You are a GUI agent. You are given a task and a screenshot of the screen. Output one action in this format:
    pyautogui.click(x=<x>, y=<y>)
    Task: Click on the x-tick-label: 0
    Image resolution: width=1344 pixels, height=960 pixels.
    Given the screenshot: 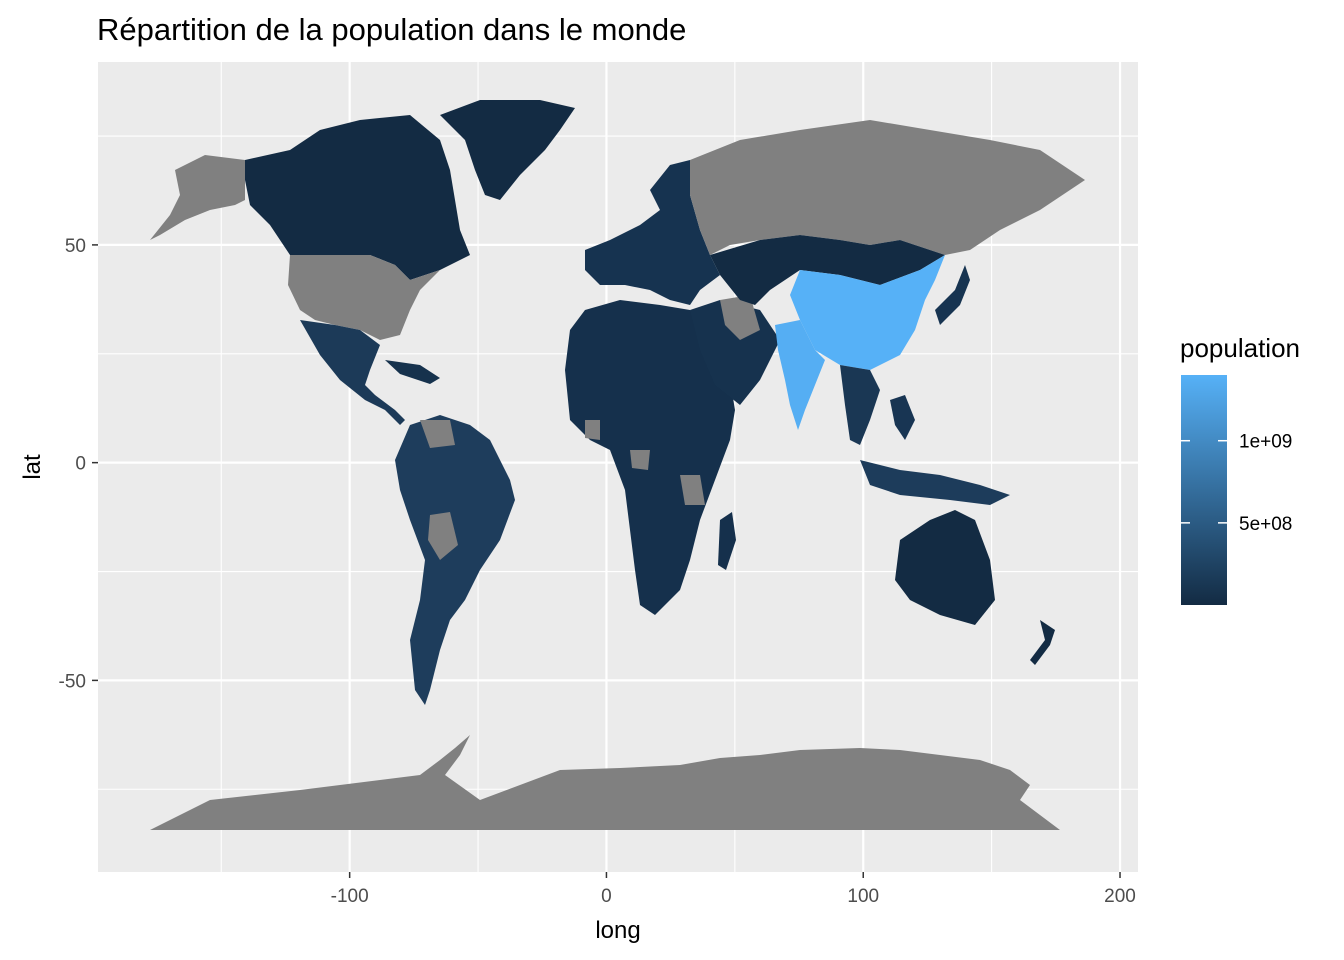 What is the action you would take?
    pyautogui.click(x=606, y=896)
    